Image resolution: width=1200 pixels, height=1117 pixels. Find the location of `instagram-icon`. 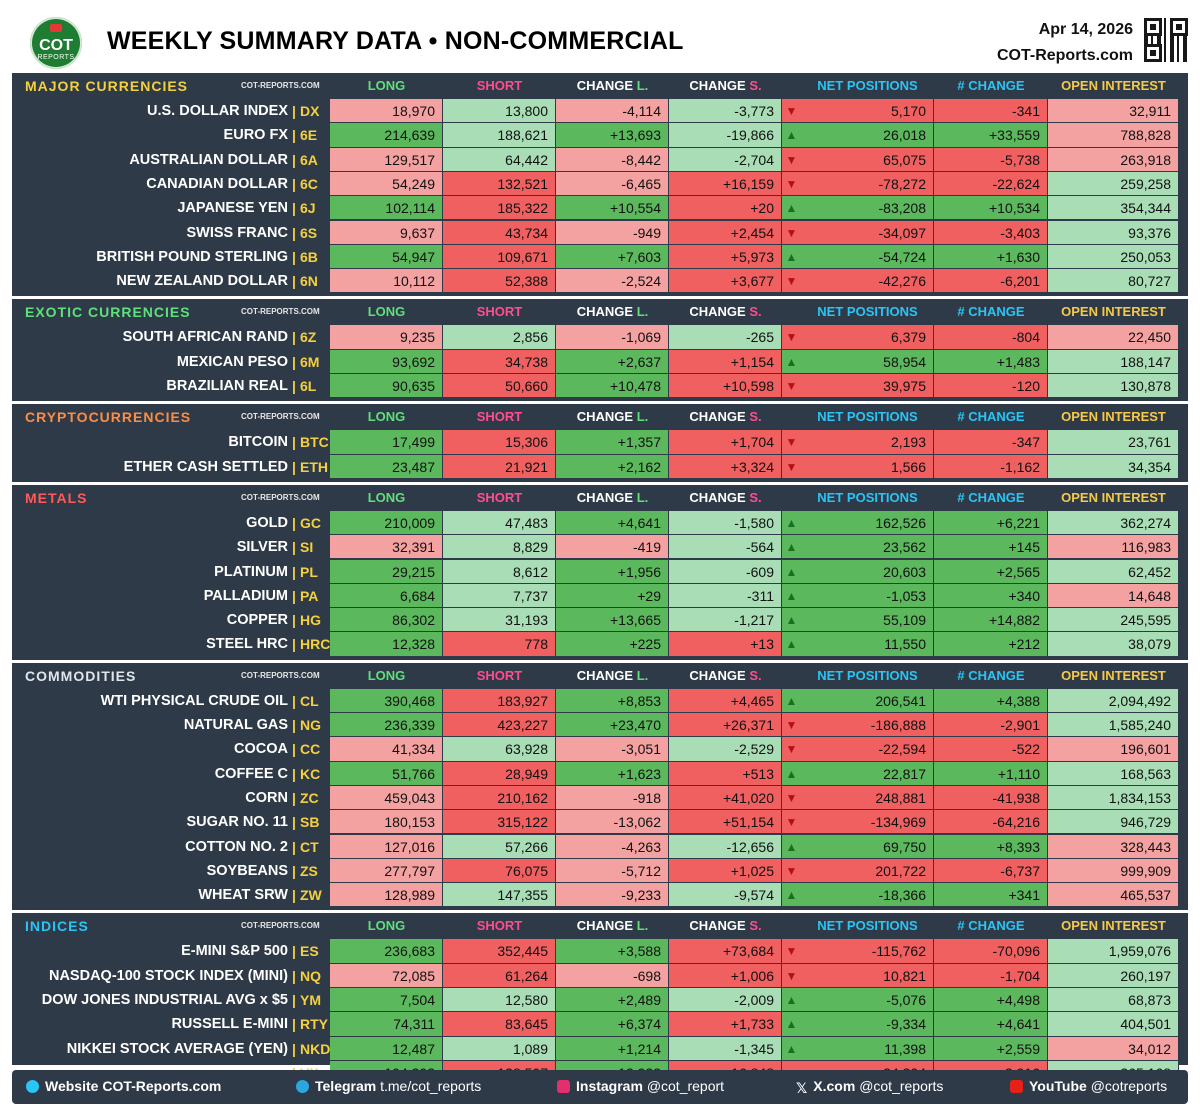

instagram-icon is located at coordinates (563, 1086).